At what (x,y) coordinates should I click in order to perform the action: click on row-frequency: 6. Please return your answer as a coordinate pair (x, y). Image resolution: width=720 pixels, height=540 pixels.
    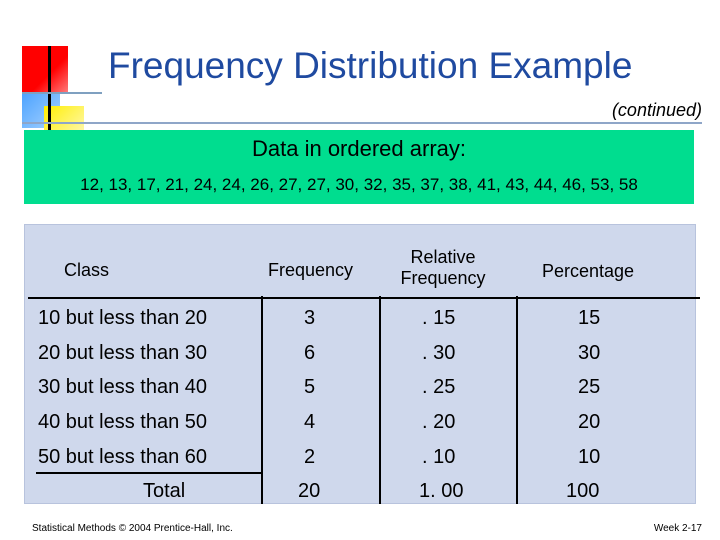
    Looking at the image, I should click on (310, 353).